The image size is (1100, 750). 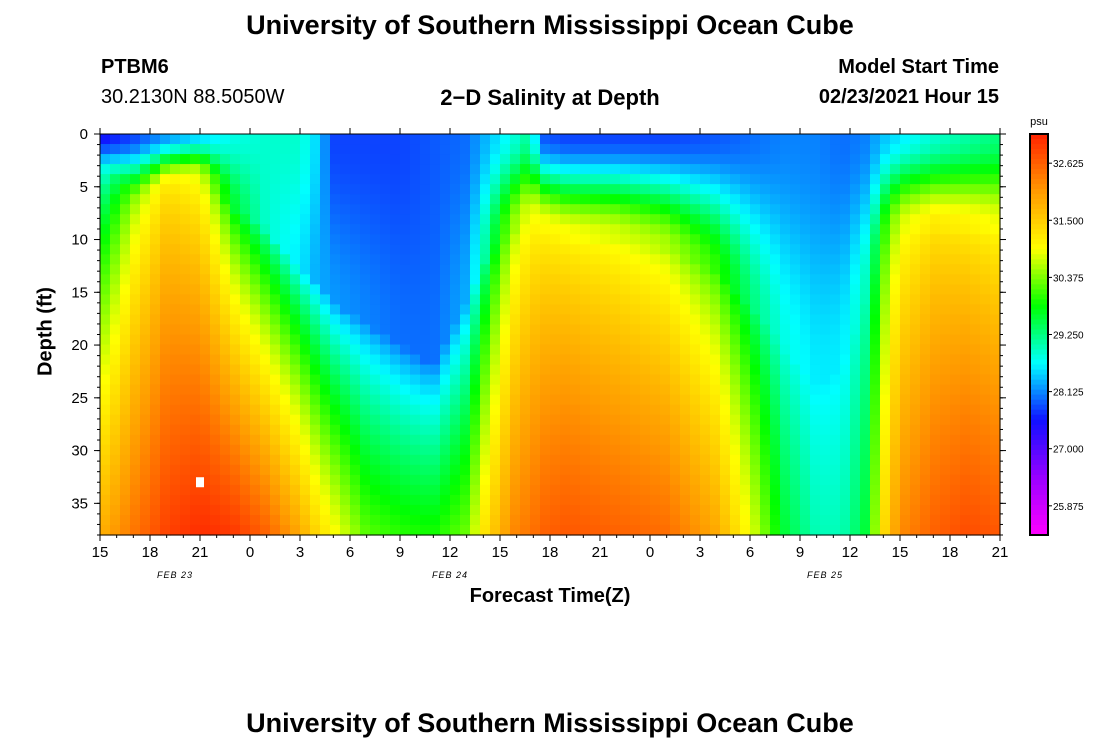 I want to click on x-tick-label: 18, so click(x=950, y=552).